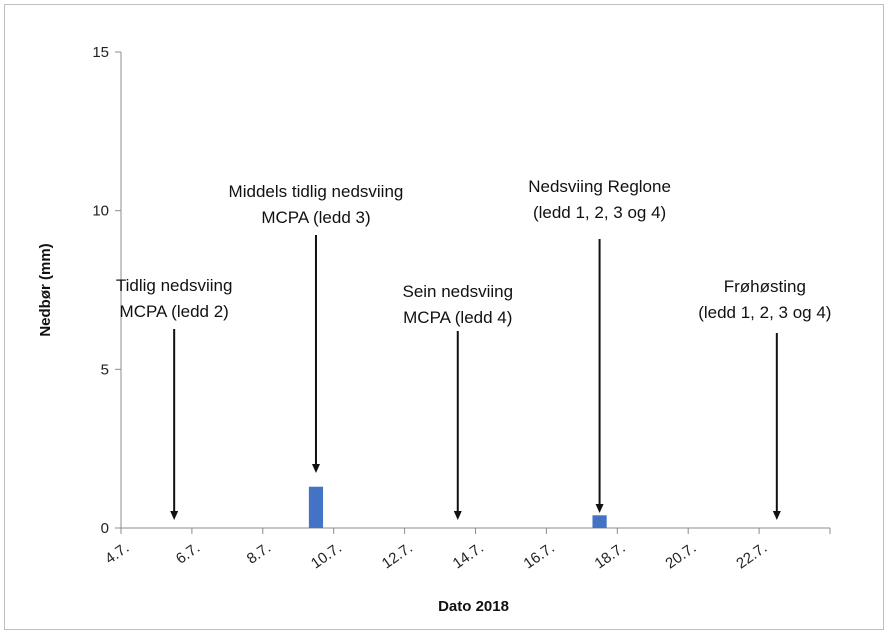 The height and width of the screenshot is (635, 890). I want to click on annotation: Nedsviing Reglone (ledd 1, 2, 3 og 4), so click(599, 345).